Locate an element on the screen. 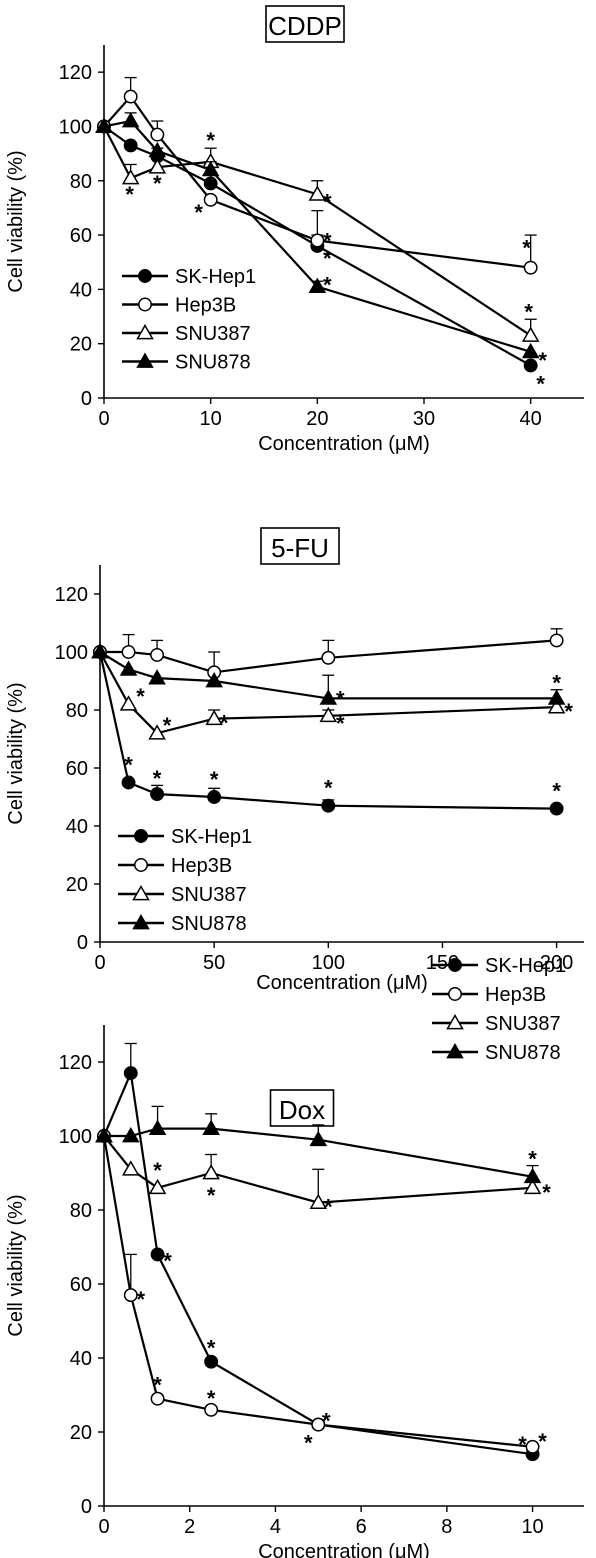 Image resolution: width=596 pixels, height=1558 pixels. y-tick-label: 40 is located at coordinates (81, 290).